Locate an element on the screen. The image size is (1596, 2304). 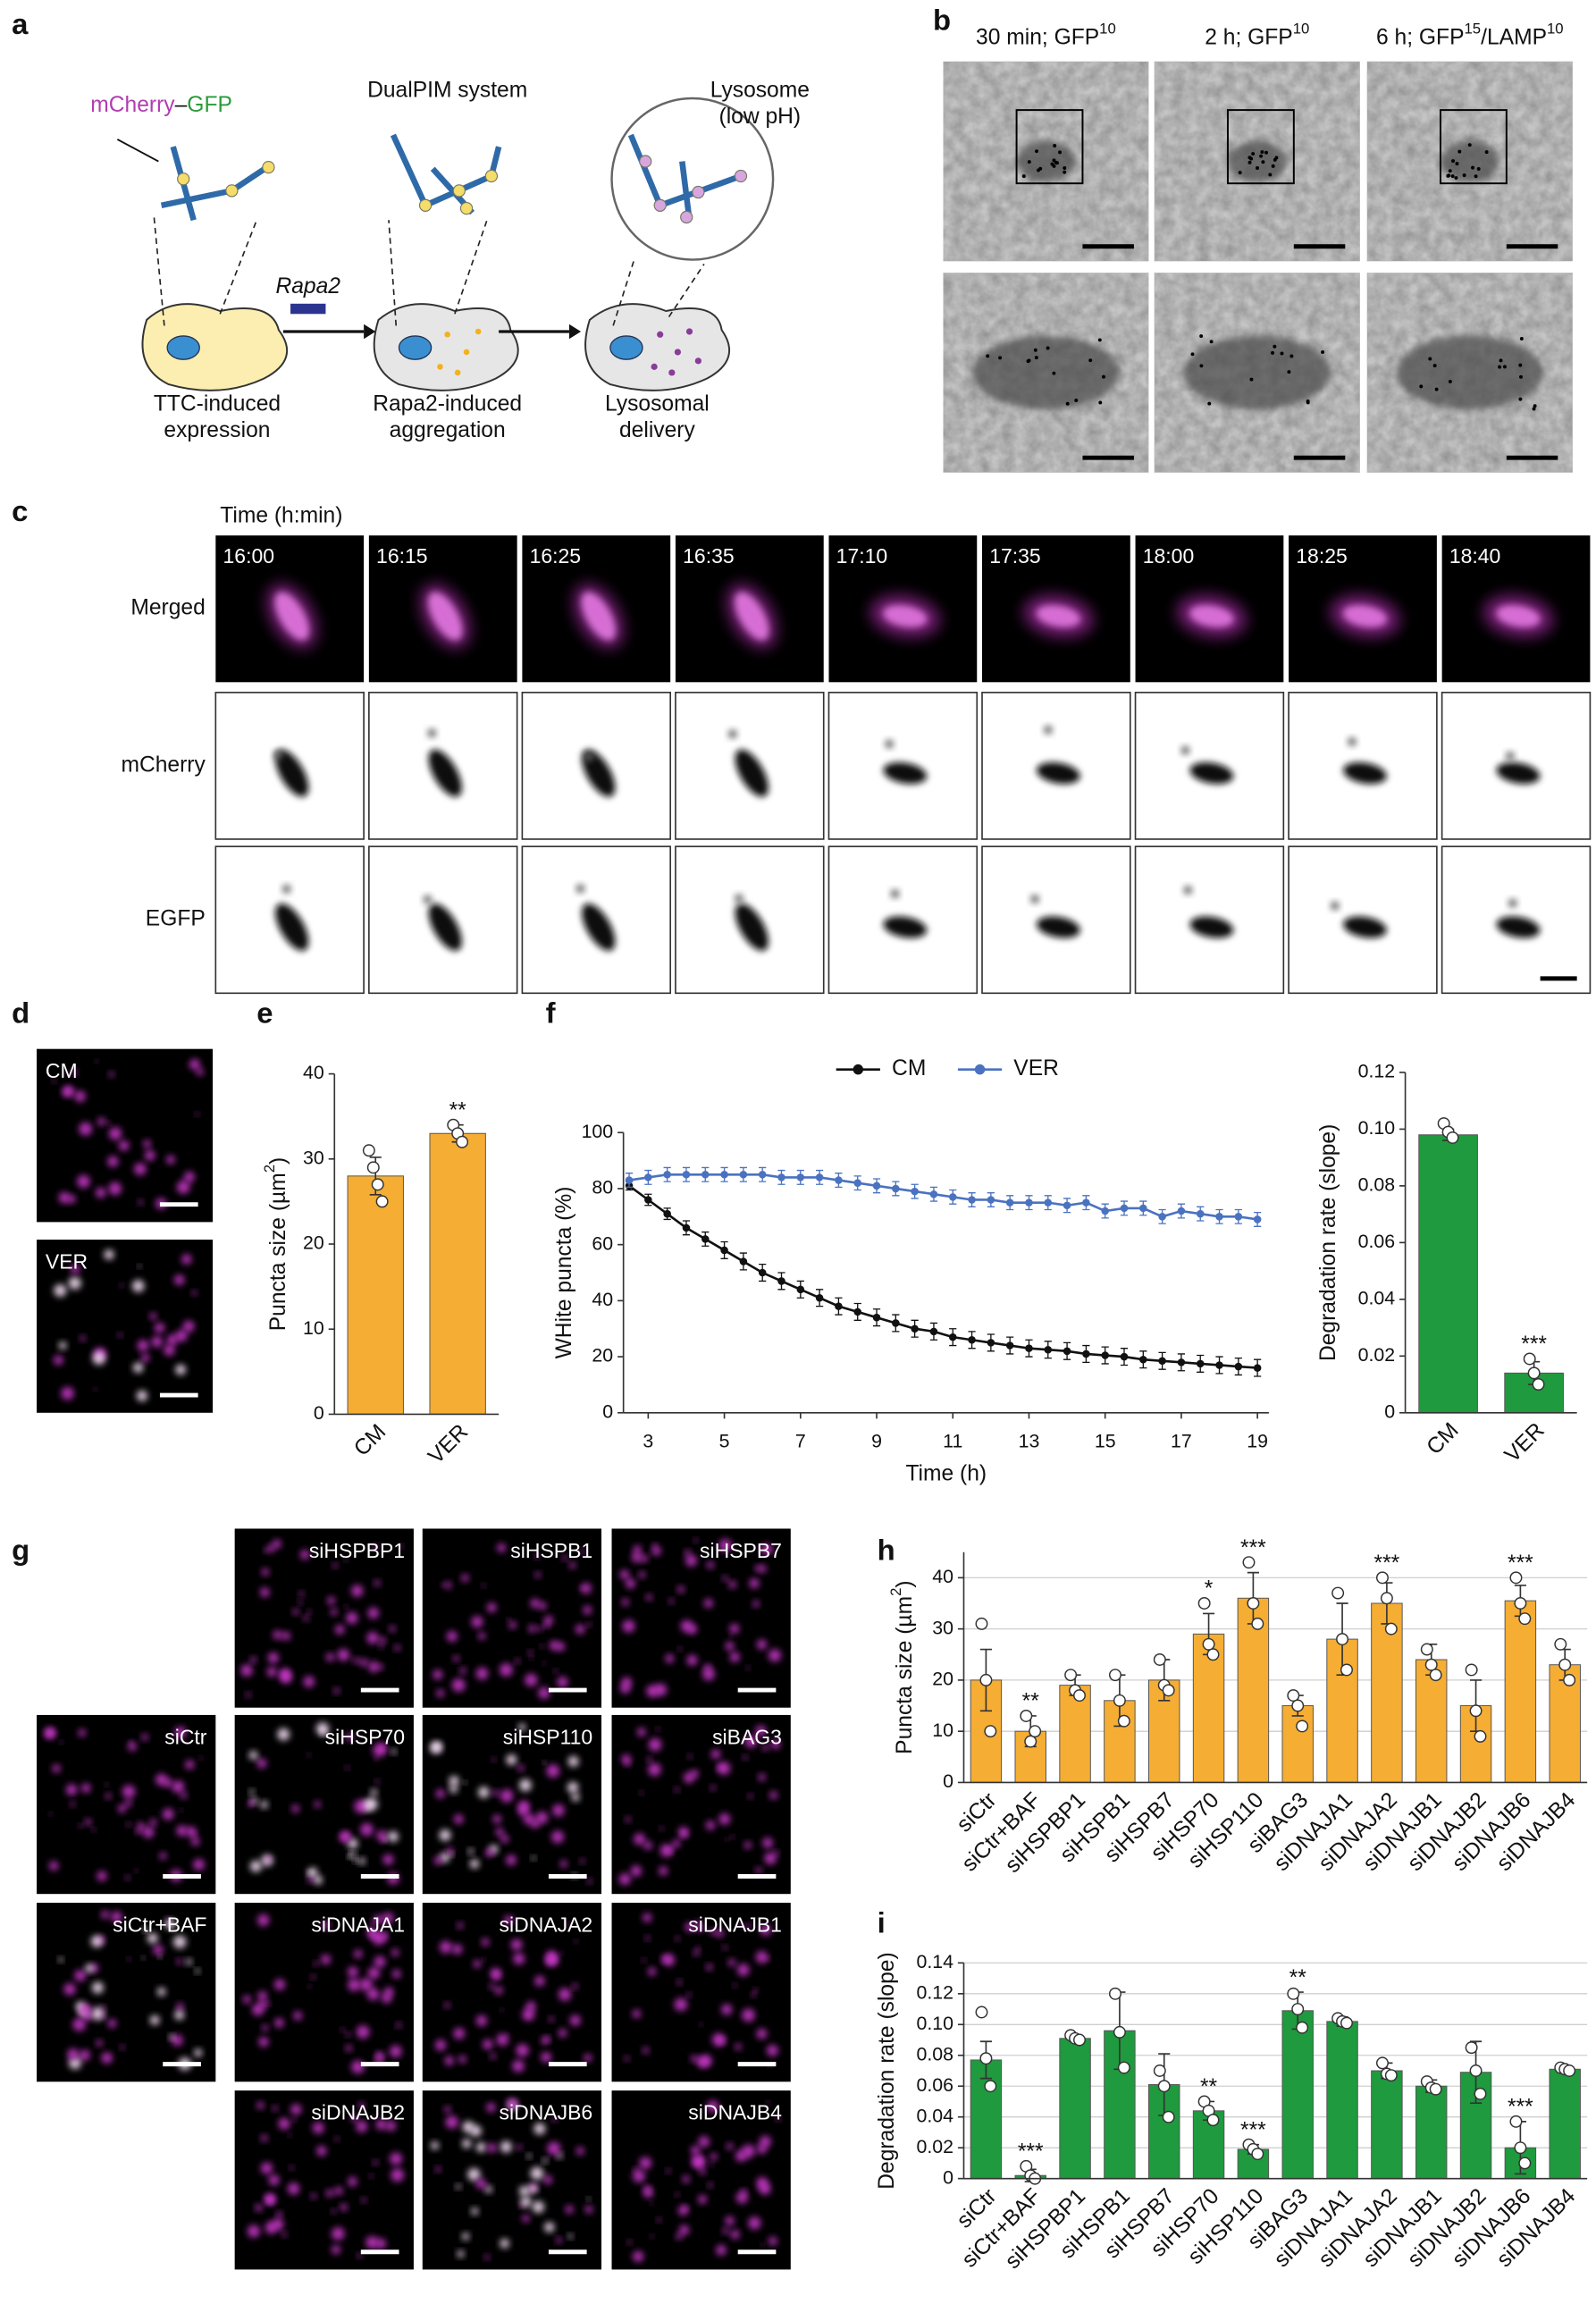
panel-letter: i is located at coordinates (882, 1921).